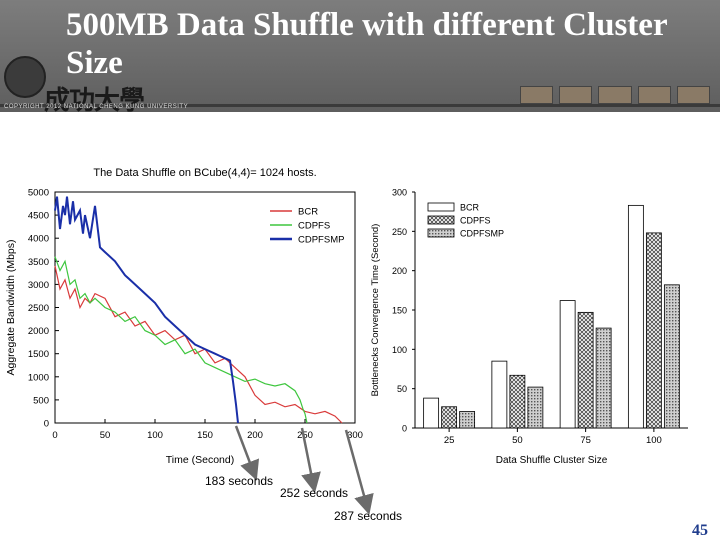 The width and height of the screenshot is (720, 540). What do you see at coordinates (399, 193) in the screenshot?
I see `bar-y-tick-label: 300` at bounding box center [399, 193].